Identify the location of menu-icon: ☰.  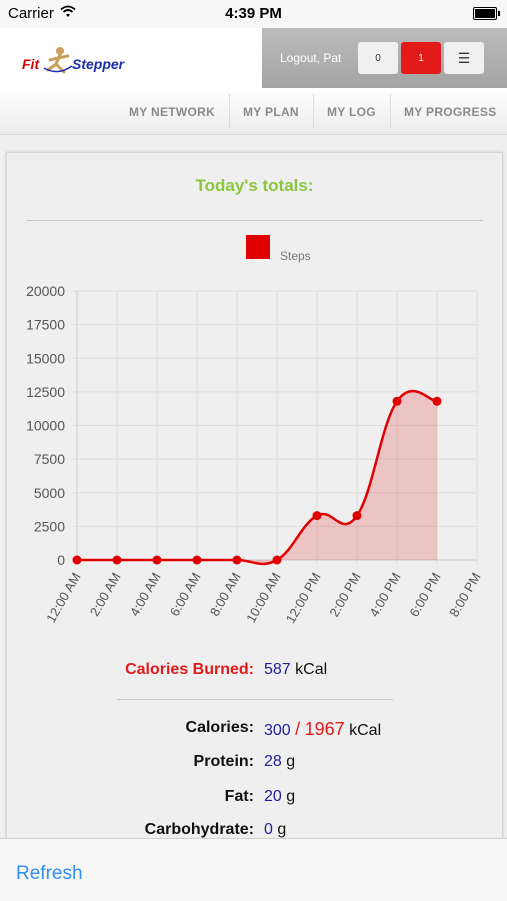
(464, 58).